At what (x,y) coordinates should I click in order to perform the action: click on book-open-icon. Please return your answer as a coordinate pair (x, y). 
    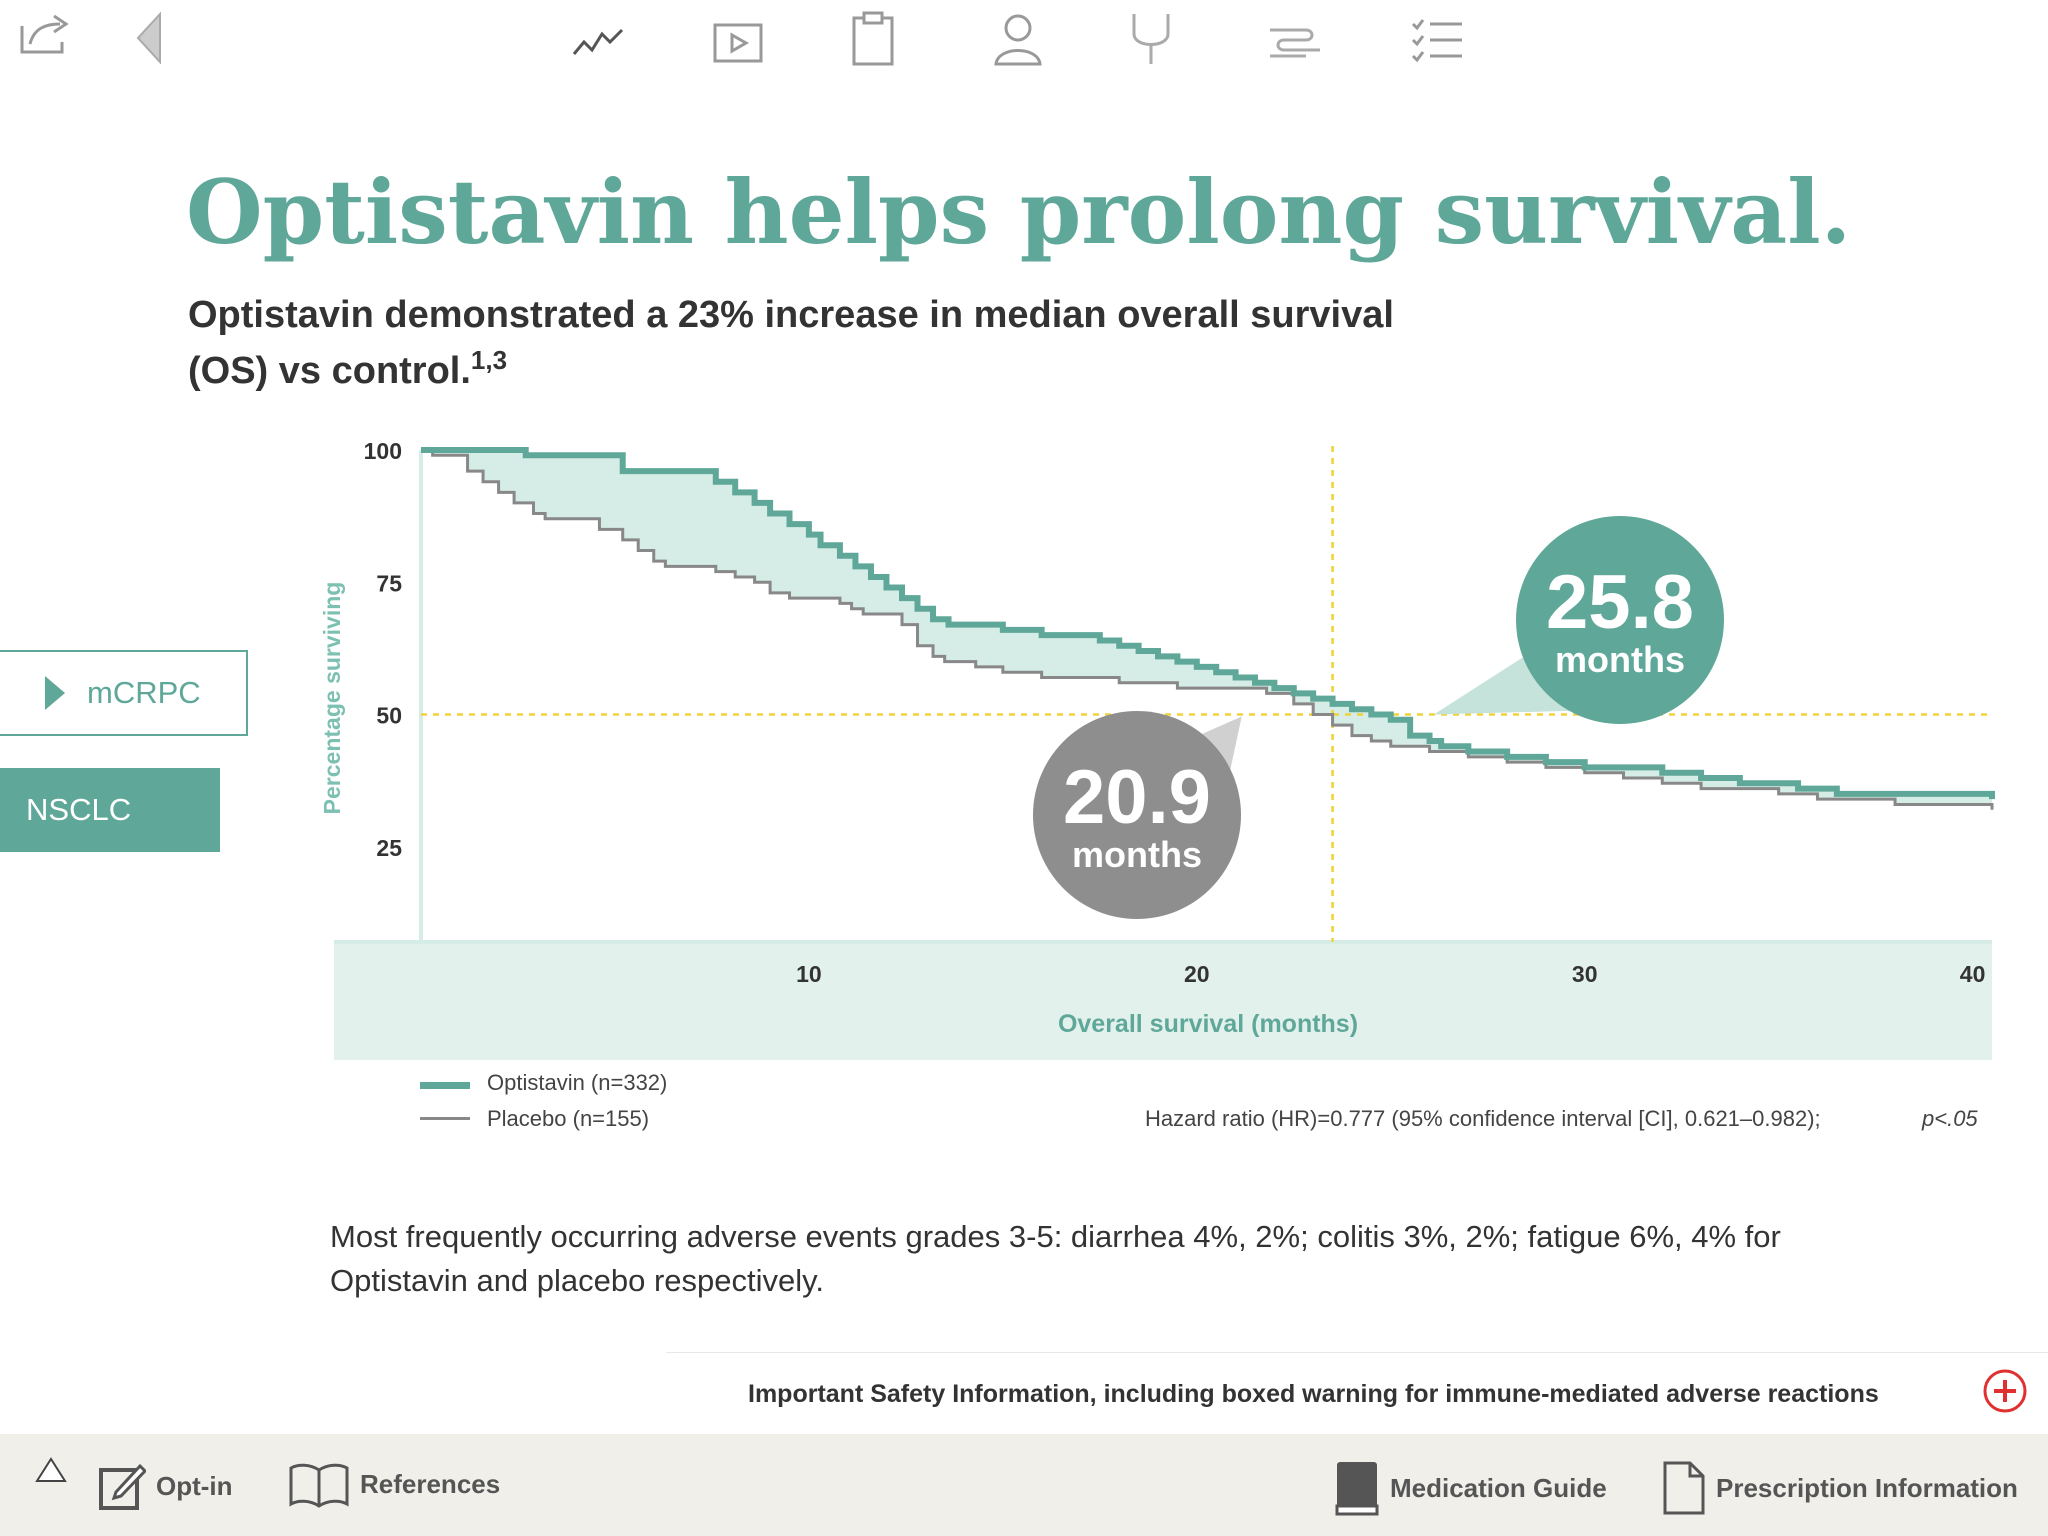
    Looking at the image, I should click on (319, 1485).